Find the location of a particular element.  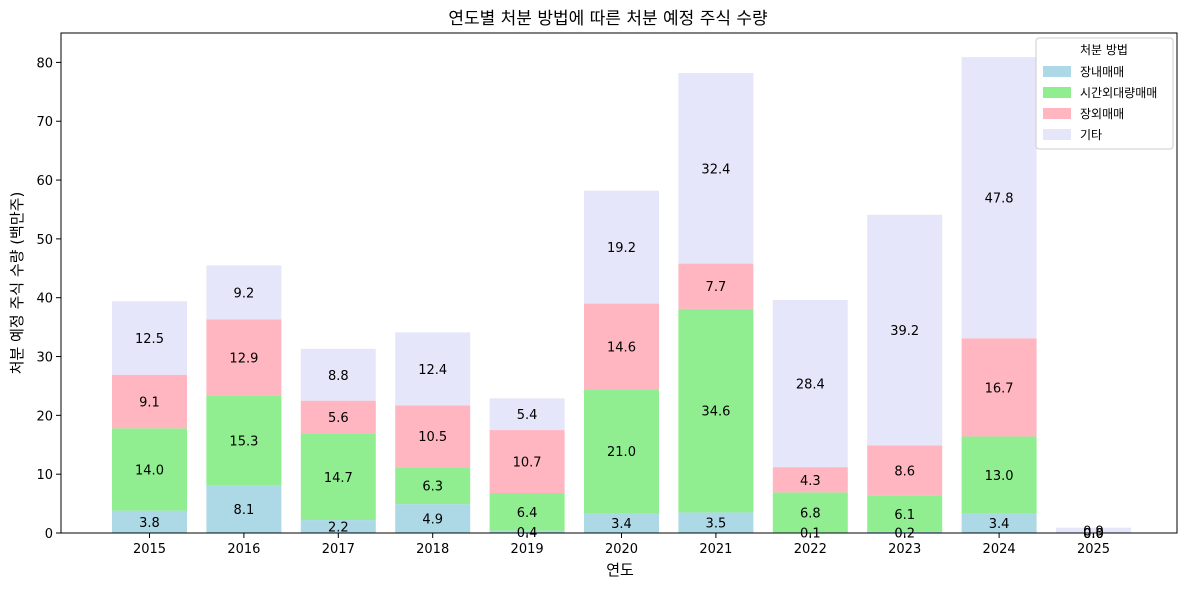

data-label-2021-series-1: 34.6 is located at coordinates (715, 412).